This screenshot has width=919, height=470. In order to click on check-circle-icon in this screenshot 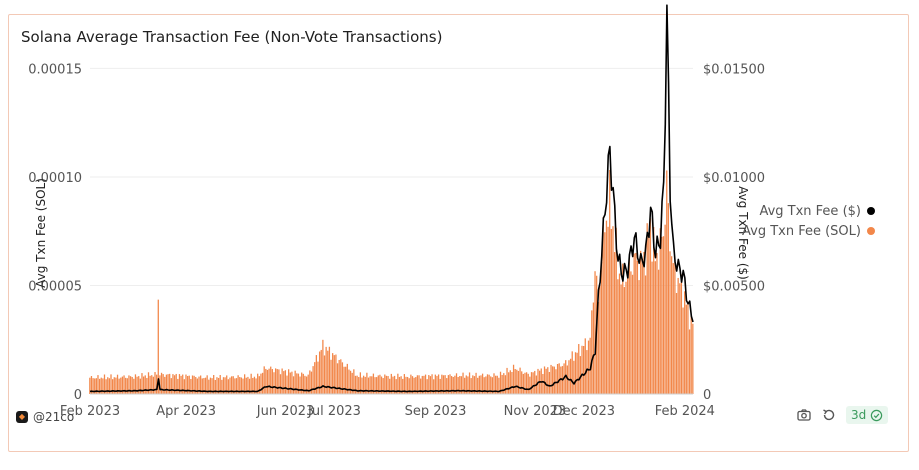, I will do `click(877, 415)`.